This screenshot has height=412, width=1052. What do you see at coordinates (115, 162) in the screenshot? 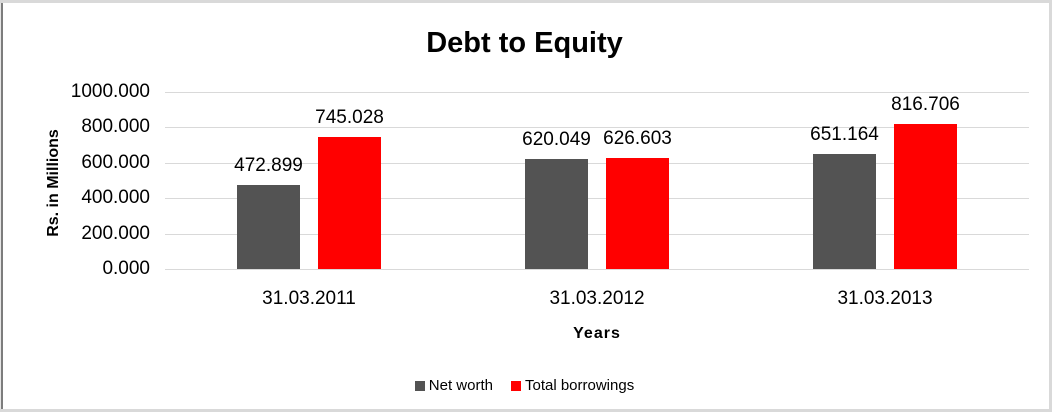
I see `y-axis-tick-label: 600.000` at bounding box center [115, 162].